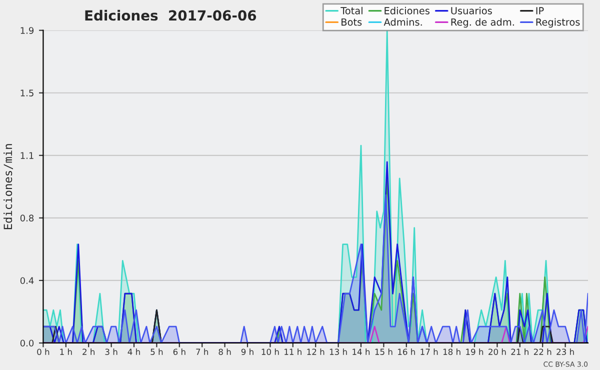  I want to click on x-tick-label: 20 h, so click(497, 351).